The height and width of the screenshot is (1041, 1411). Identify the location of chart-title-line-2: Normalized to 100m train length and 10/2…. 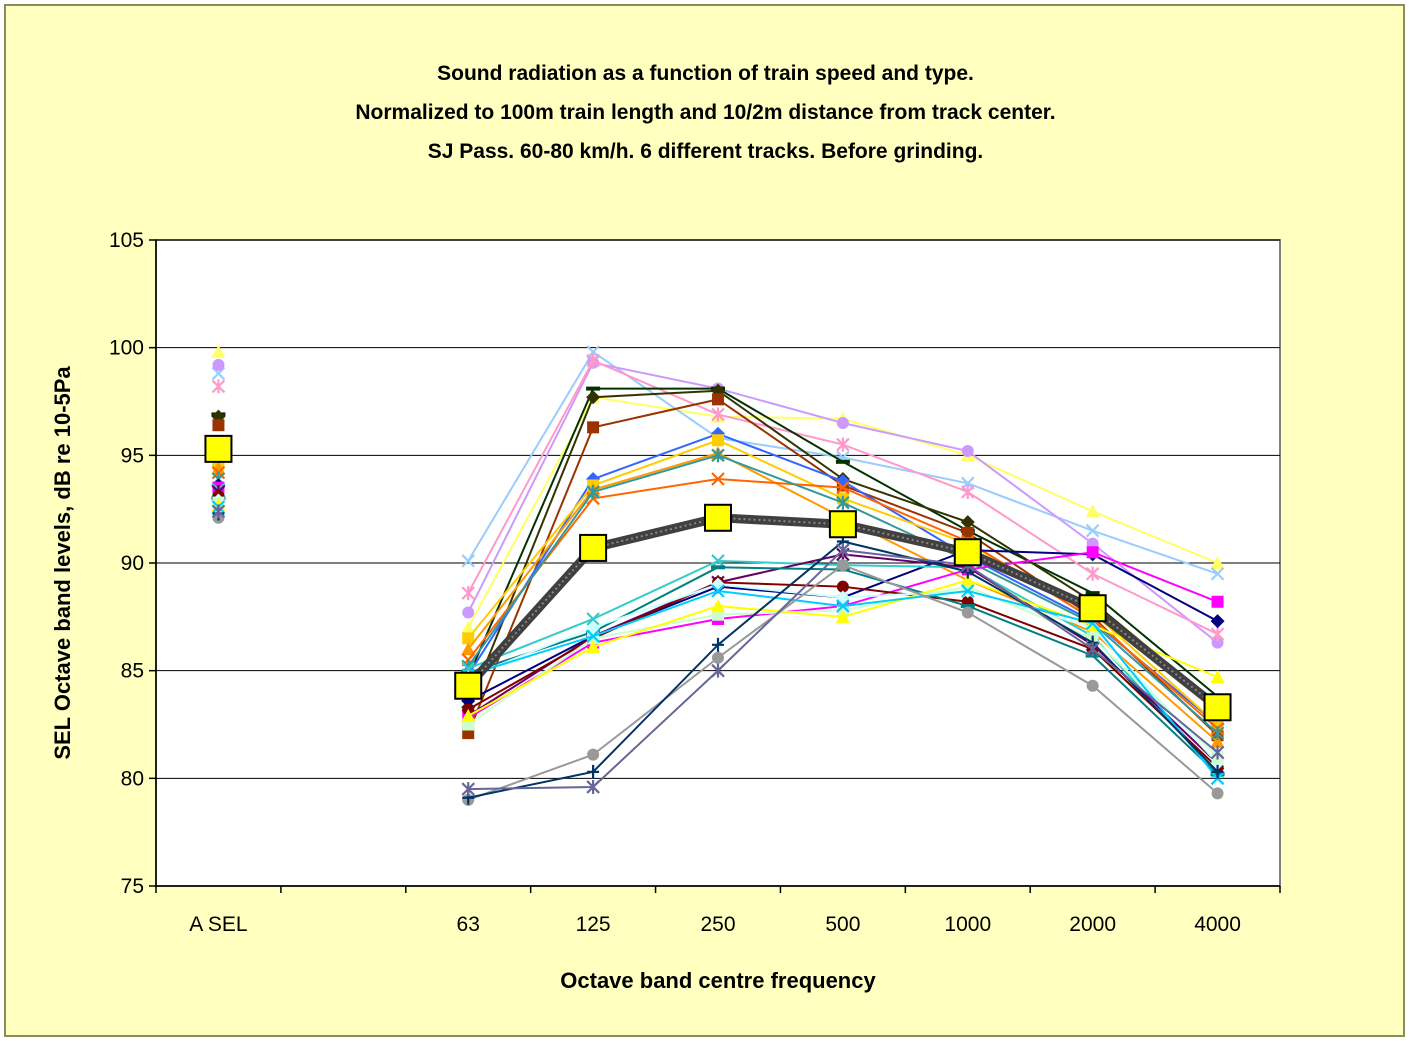
(705, 112).